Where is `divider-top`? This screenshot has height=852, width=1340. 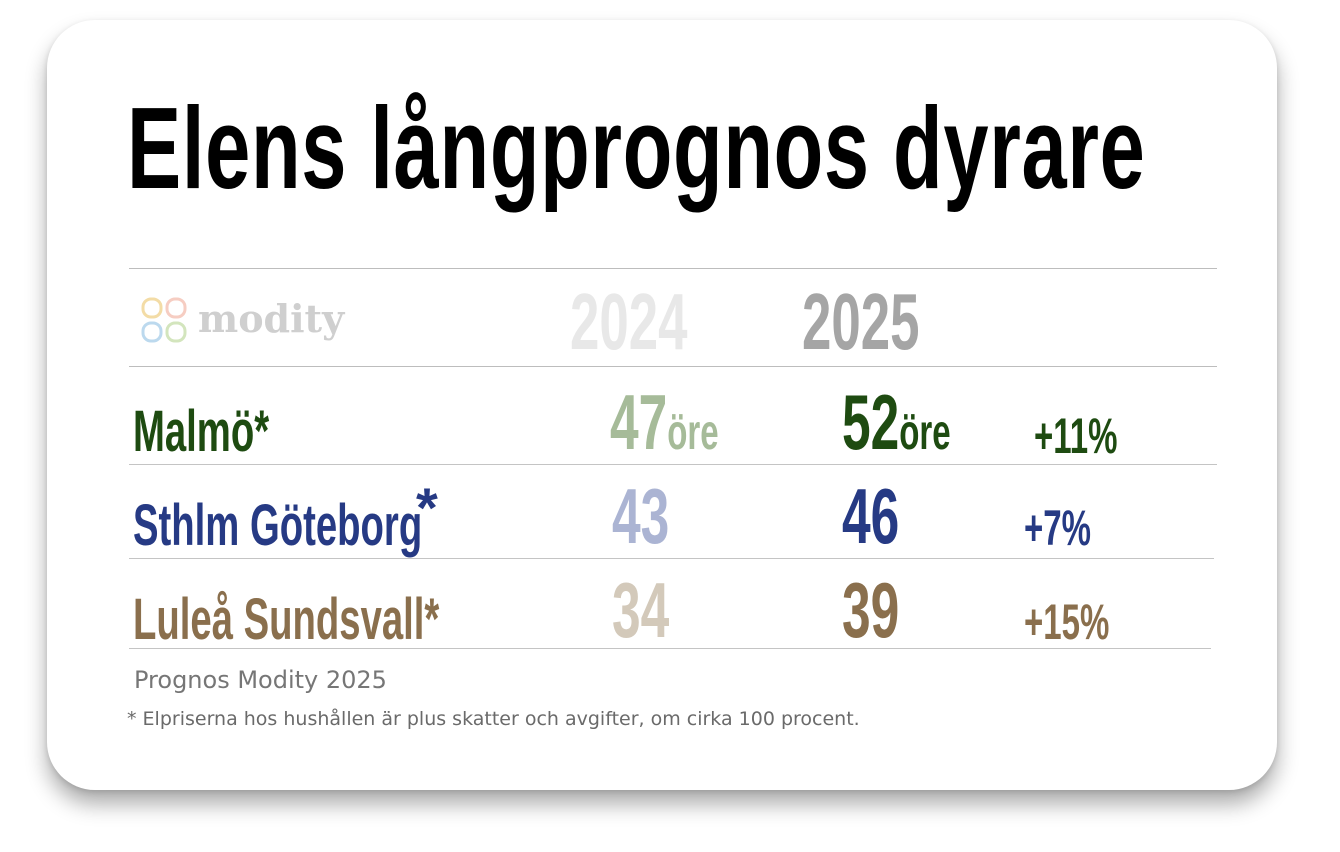
divider-top is located at coordinates (673, 268).